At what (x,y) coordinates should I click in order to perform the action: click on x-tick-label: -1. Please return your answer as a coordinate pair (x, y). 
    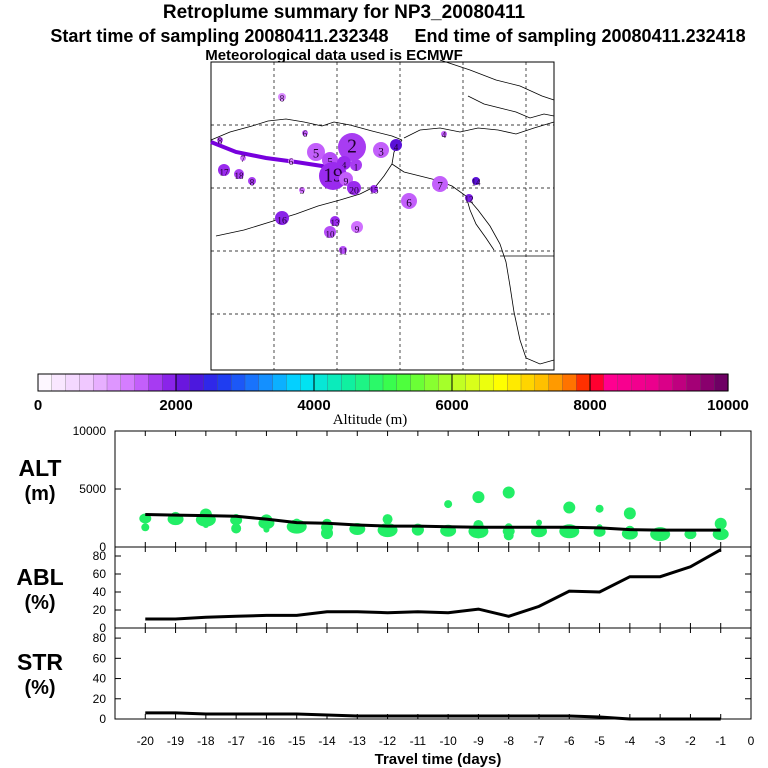
    Looking at the image, I should click on (720, 741).